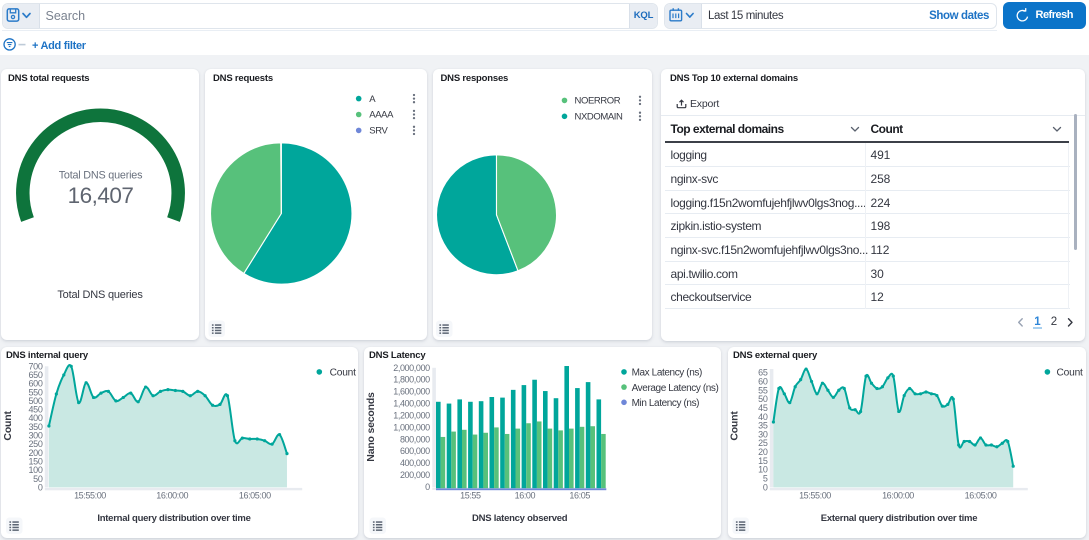 Image resolution: width=1089 pixels, height=540 pixels. I want to click on svg-text: AAAA, so click(381, 115).